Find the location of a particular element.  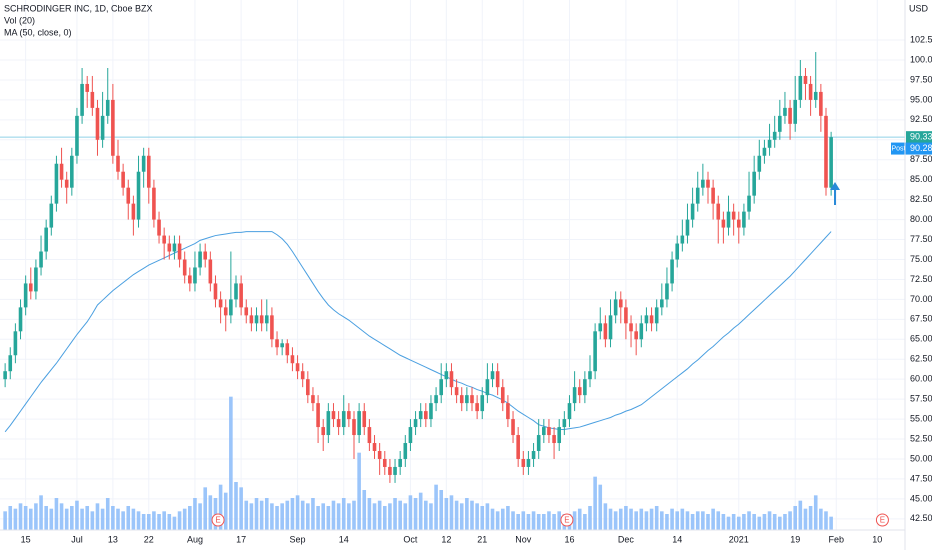

post-price-badge is located at coordinates (919, 148).